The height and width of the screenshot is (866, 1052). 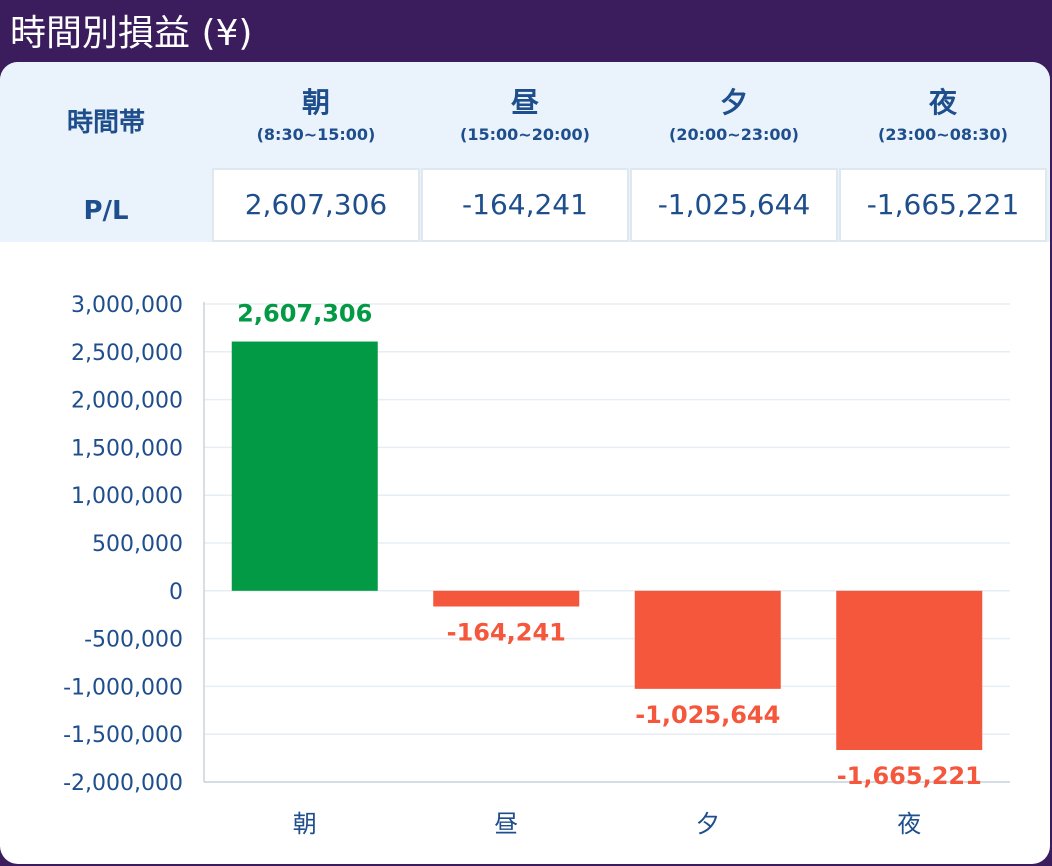 What do you see at coordinates (305, 824) in the screenshot?
I see `x-category-label: 朝` at bounding box center [305, 824].